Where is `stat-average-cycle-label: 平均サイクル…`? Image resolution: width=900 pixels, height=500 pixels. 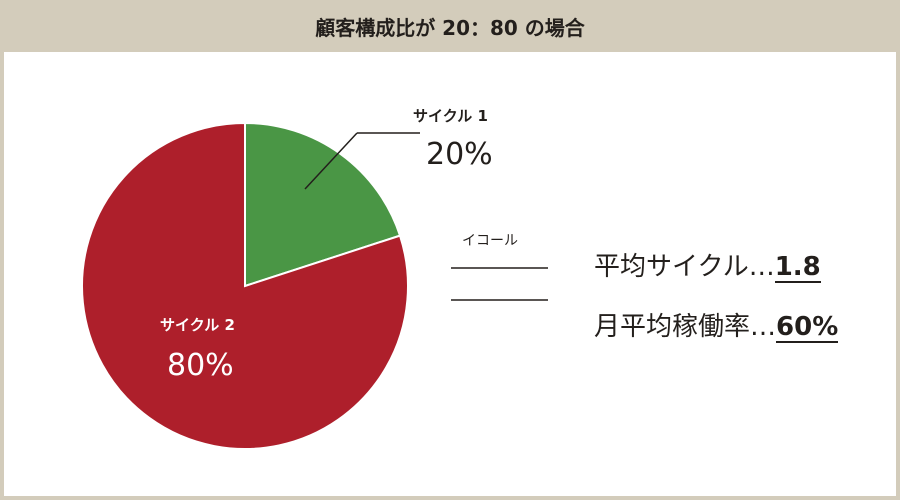
stat-average-cycle-label: 平均サイクル… is located at coordinates (684, 267).